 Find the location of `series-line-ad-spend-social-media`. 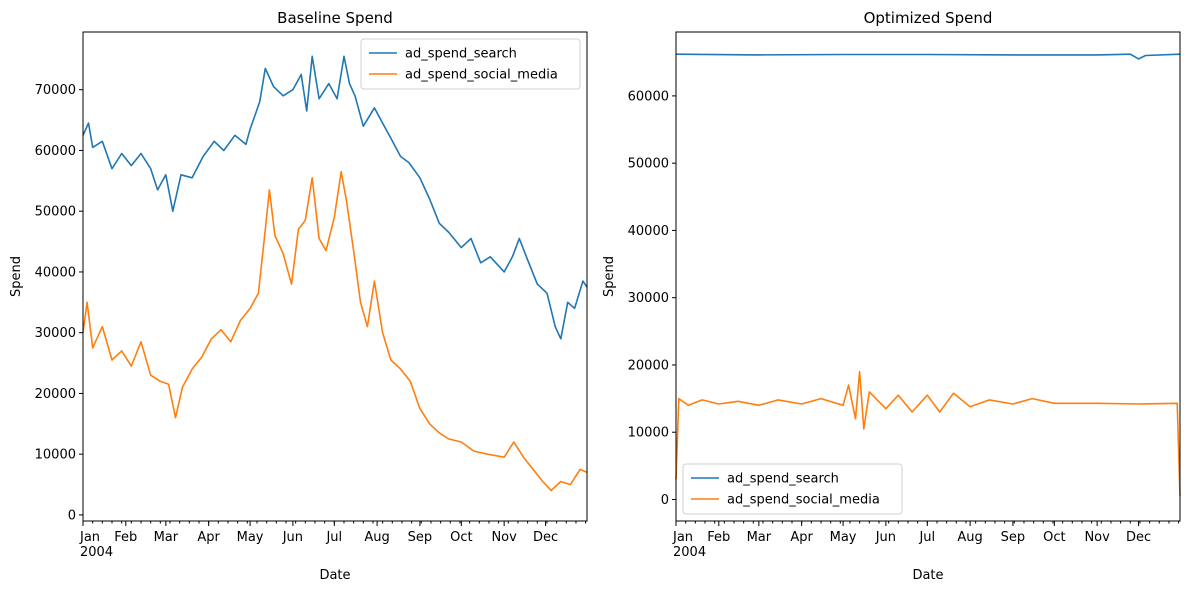

series-line-ad-spend-social-media is located at coordinates (928, 433).